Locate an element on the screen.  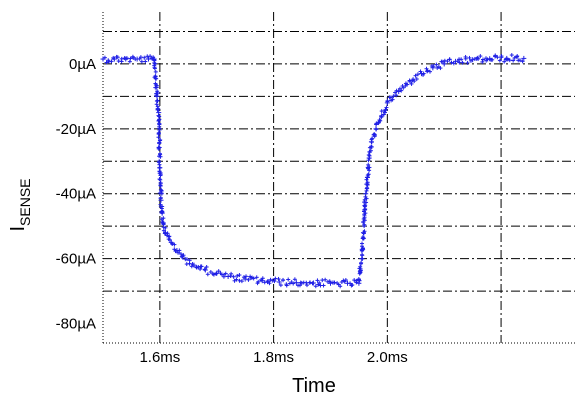
y-tick-label: -20µA is located at coordinates (76, 129).